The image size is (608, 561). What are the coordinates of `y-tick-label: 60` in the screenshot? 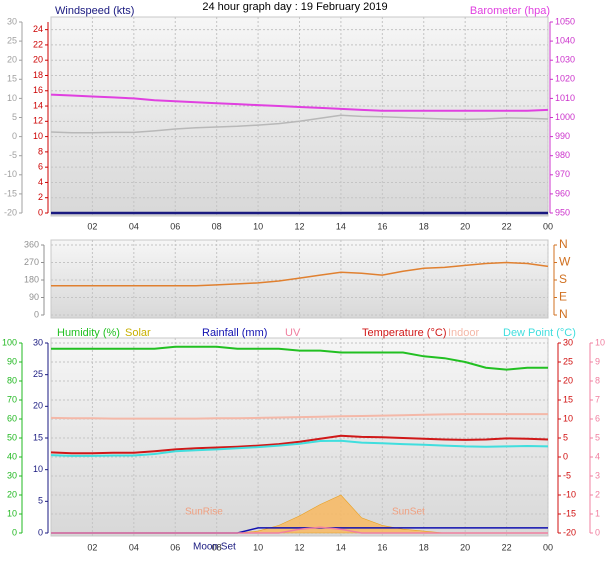 It's located at (12, 418).